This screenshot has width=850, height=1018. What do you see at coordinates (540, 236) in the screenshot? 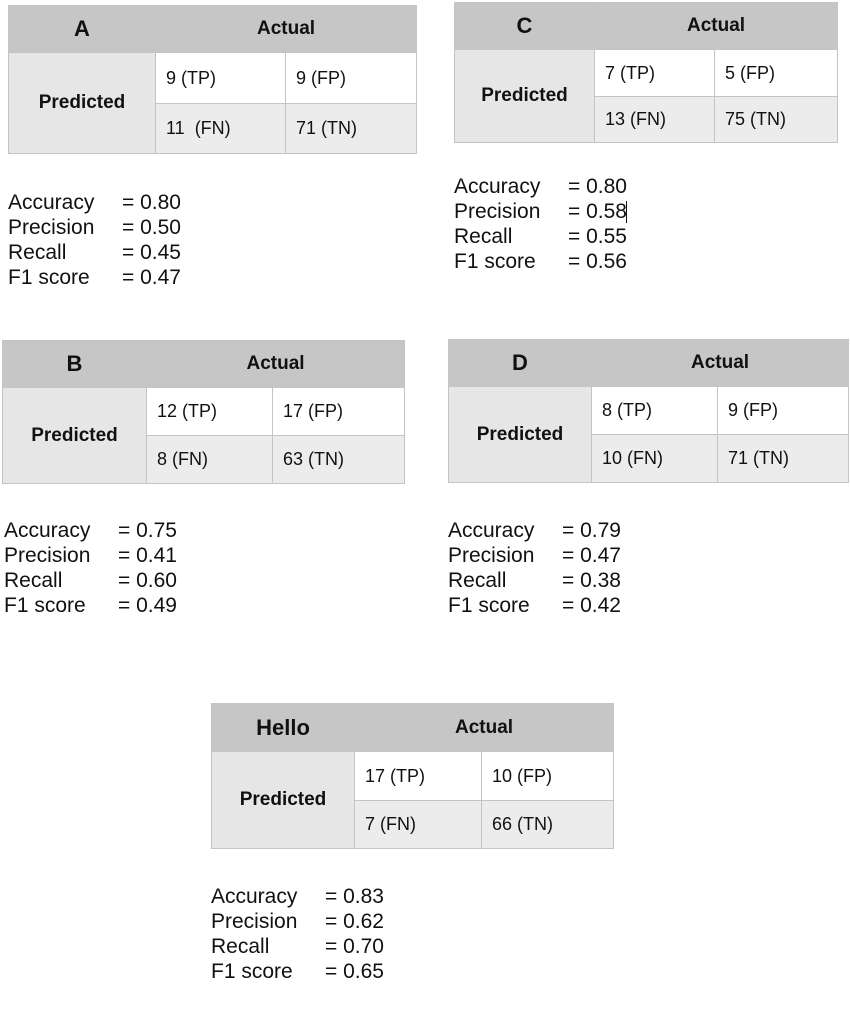
I see `metric-row: Recall = 0.55` at bounding box center [540, 236].